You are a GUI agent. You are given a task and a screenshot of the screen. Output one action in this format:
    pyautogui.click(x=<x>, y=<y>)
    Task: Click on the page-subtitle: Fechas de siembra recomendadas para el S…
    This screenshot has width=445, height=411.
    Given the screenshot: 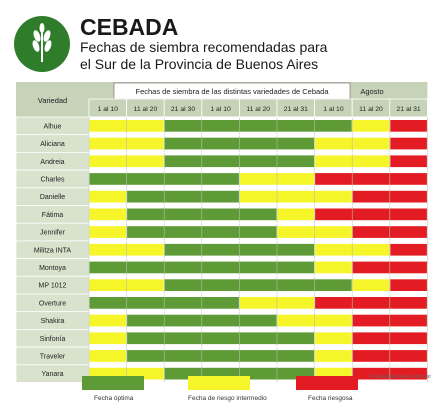 What is the action you would take?
    pyautogui.click(x=204, y=55)
    